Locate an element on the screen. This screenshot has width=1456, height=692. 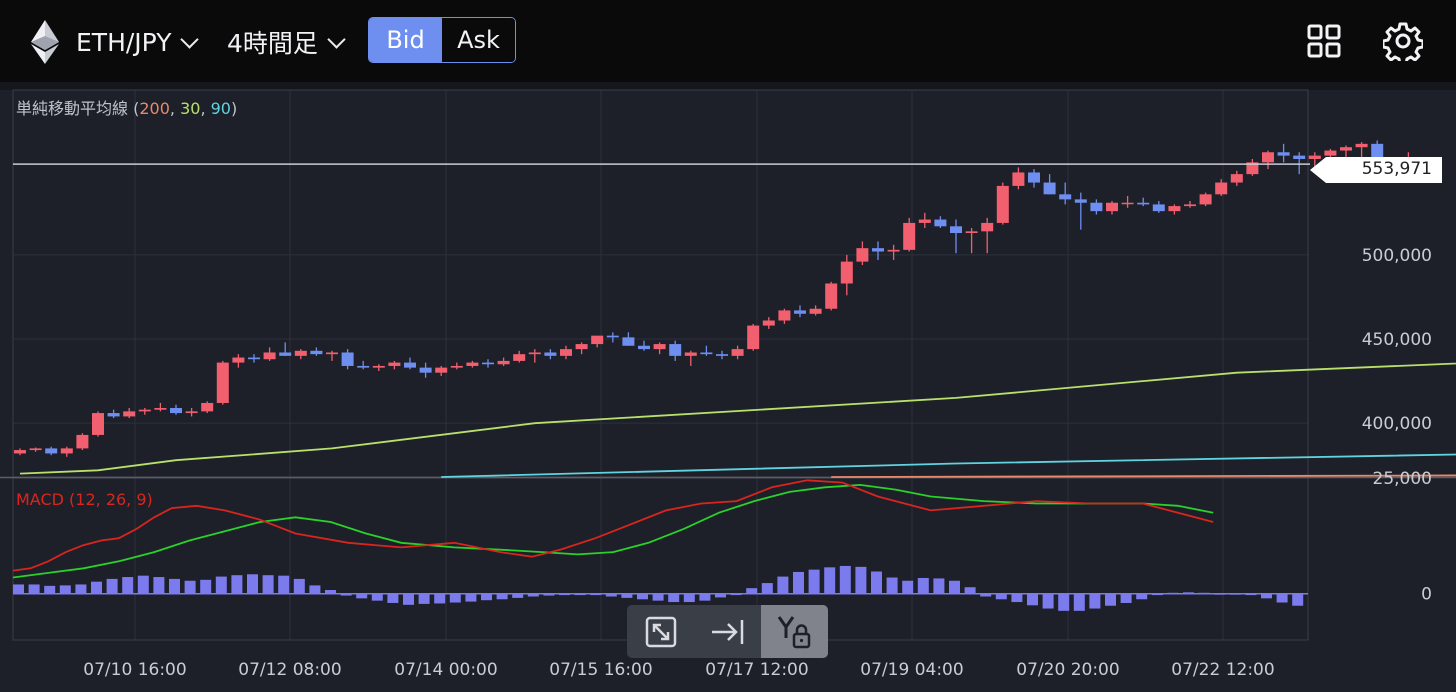
ethereum-logo-icon is located at coordinates (45, 42).